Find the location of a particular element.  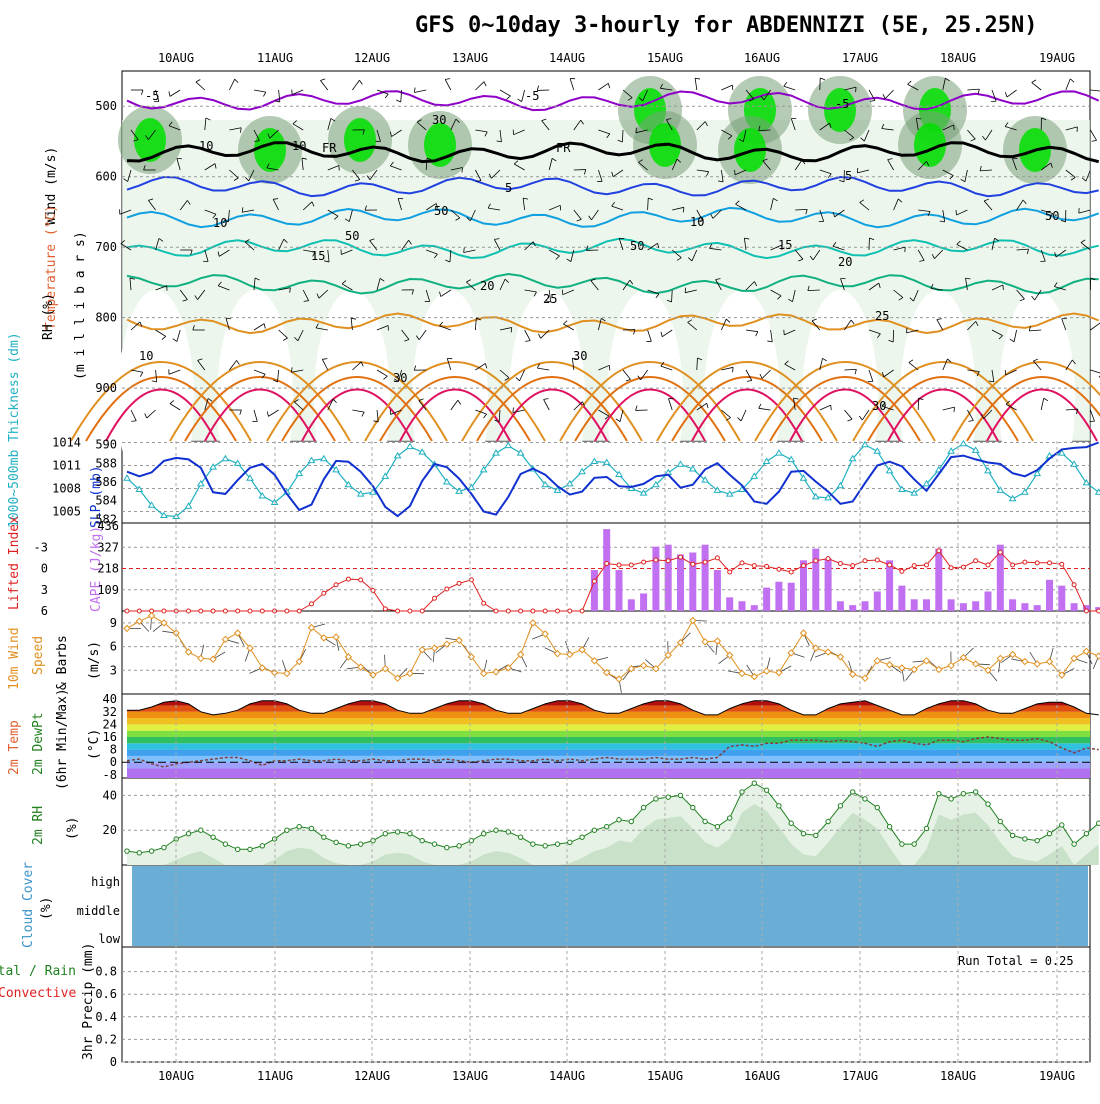

thickness-point is located at coordinates (779, 452).